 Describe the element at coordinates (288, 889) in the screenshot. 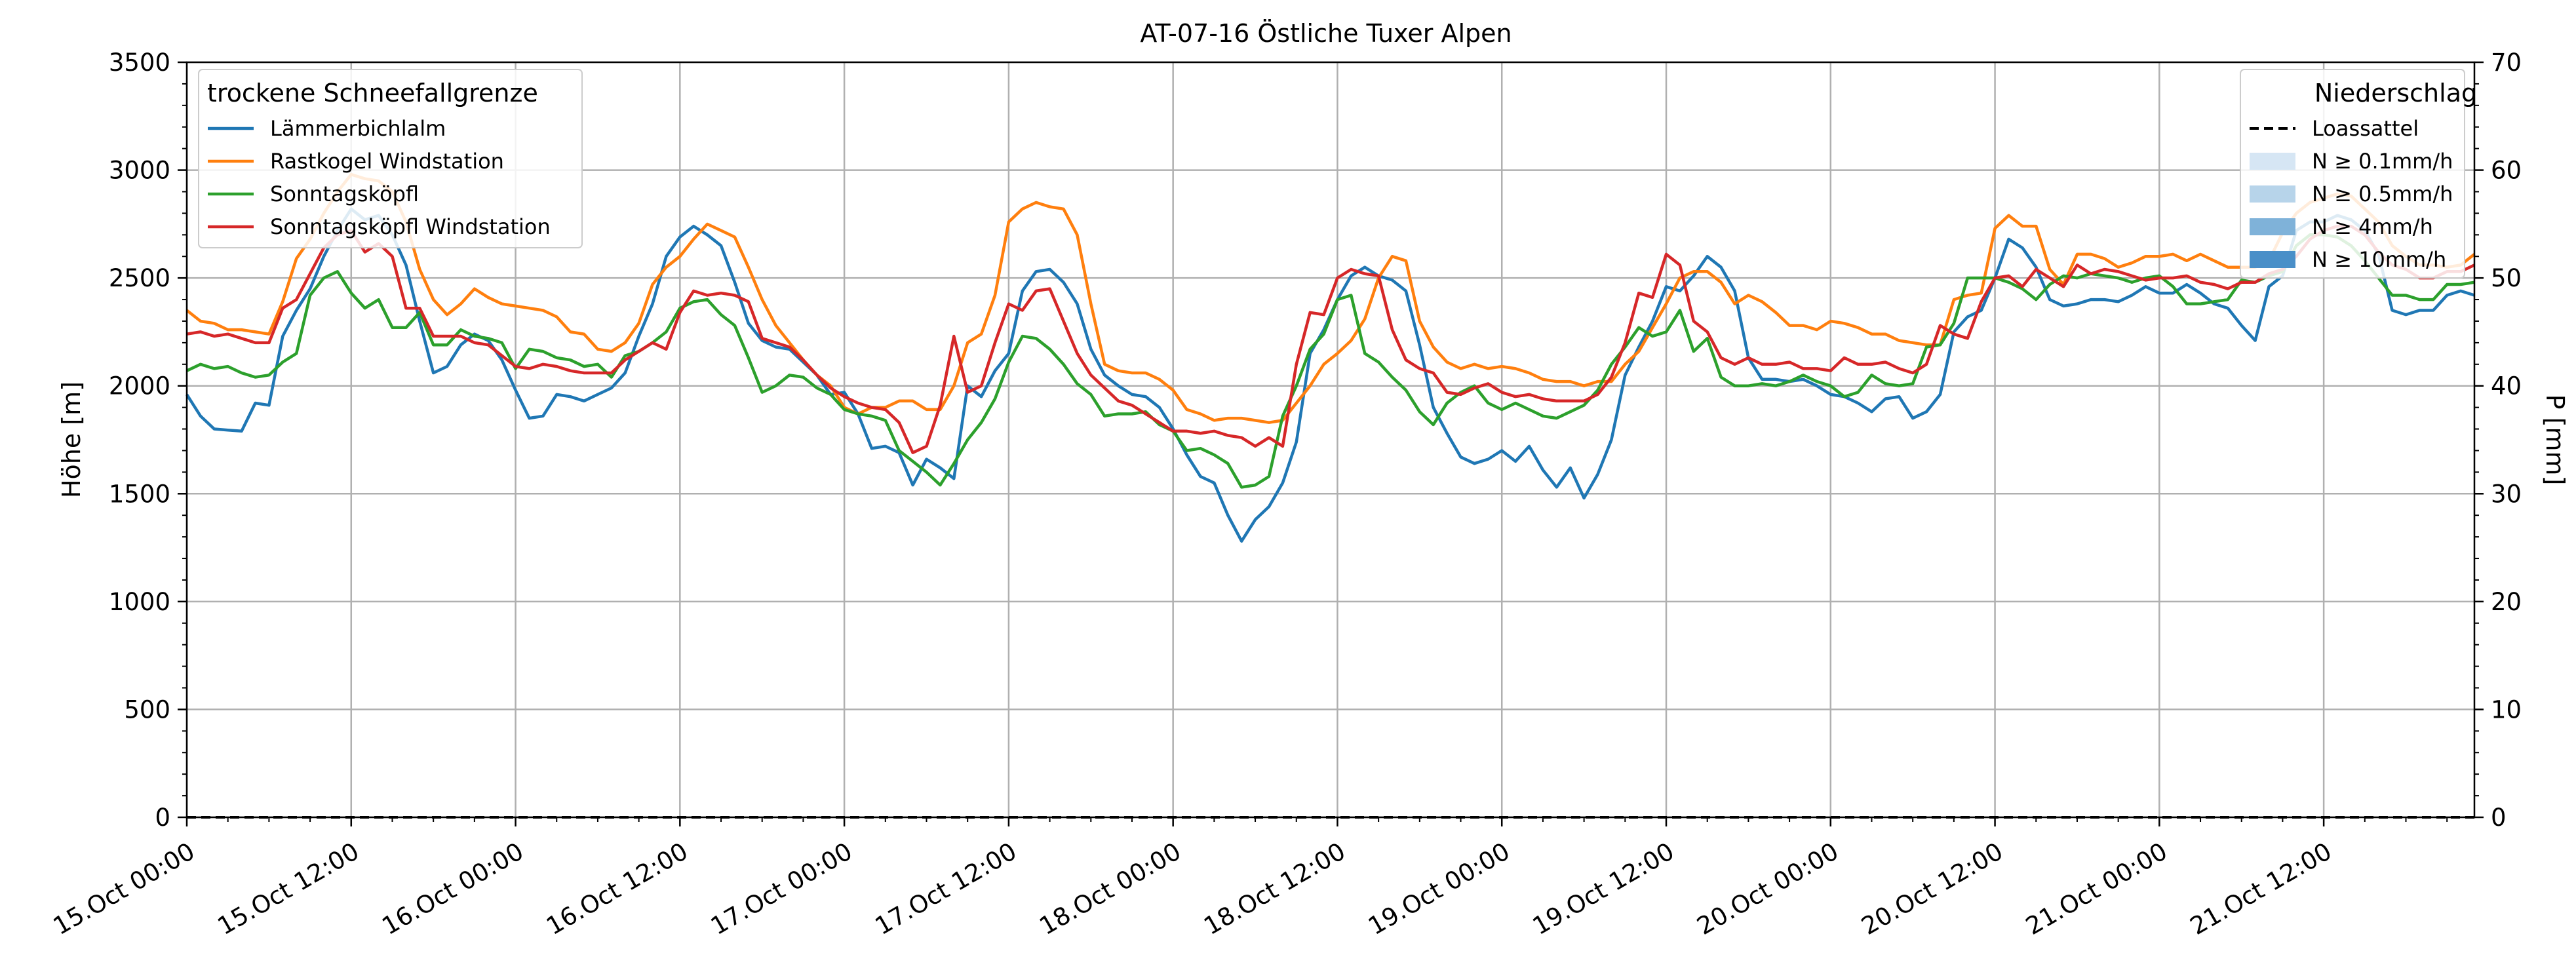

I see `x-tick-label: 15.Oct 12:00` at that location.